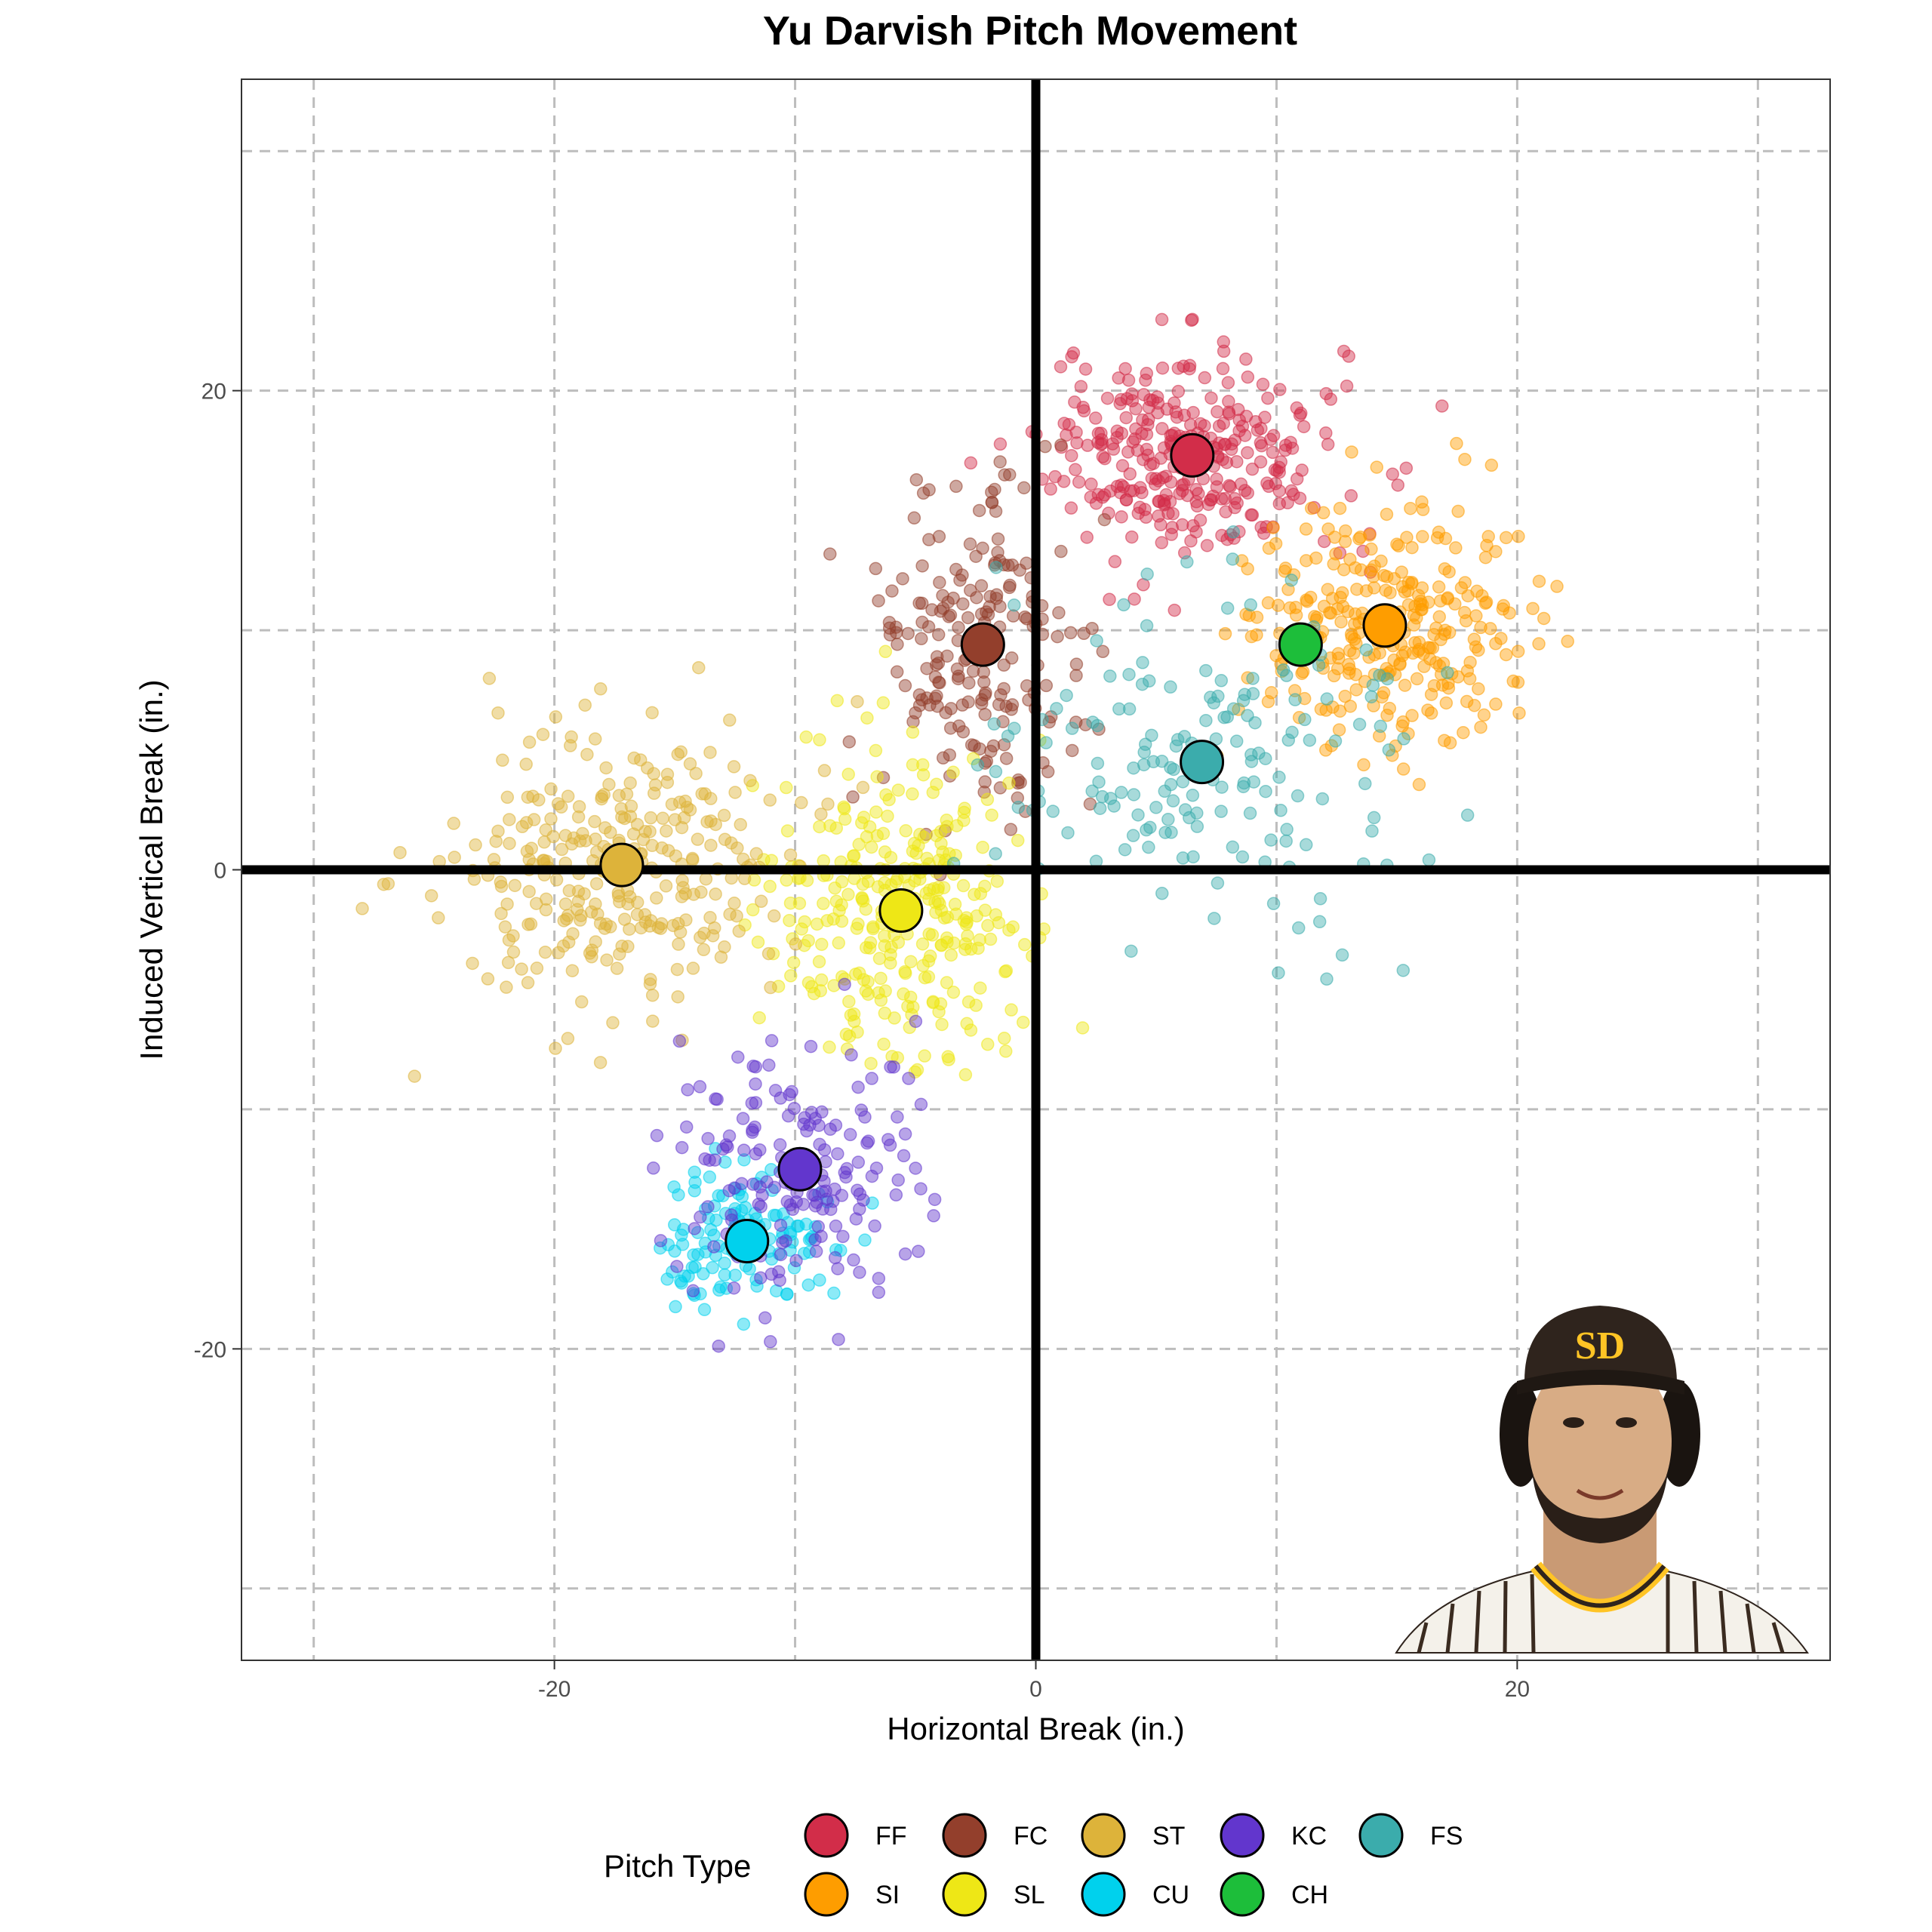 The image size is (1932, 1932). Describe the element at coordinates (964, 1835) in the screenshot. I see `legend-key-fc` at that location.